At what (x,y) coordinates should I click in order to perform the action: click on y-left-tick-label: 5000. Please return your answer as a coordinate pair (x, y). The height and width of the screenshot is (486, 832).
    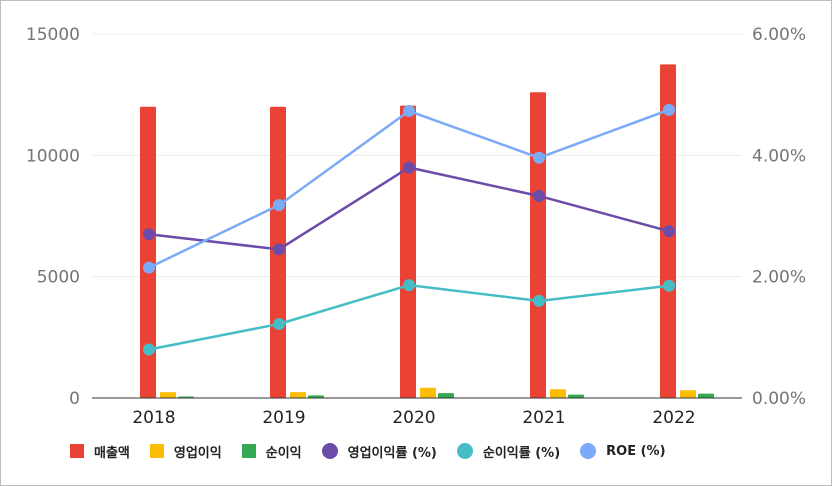
    Looking at the image, I should click on (58, 278).